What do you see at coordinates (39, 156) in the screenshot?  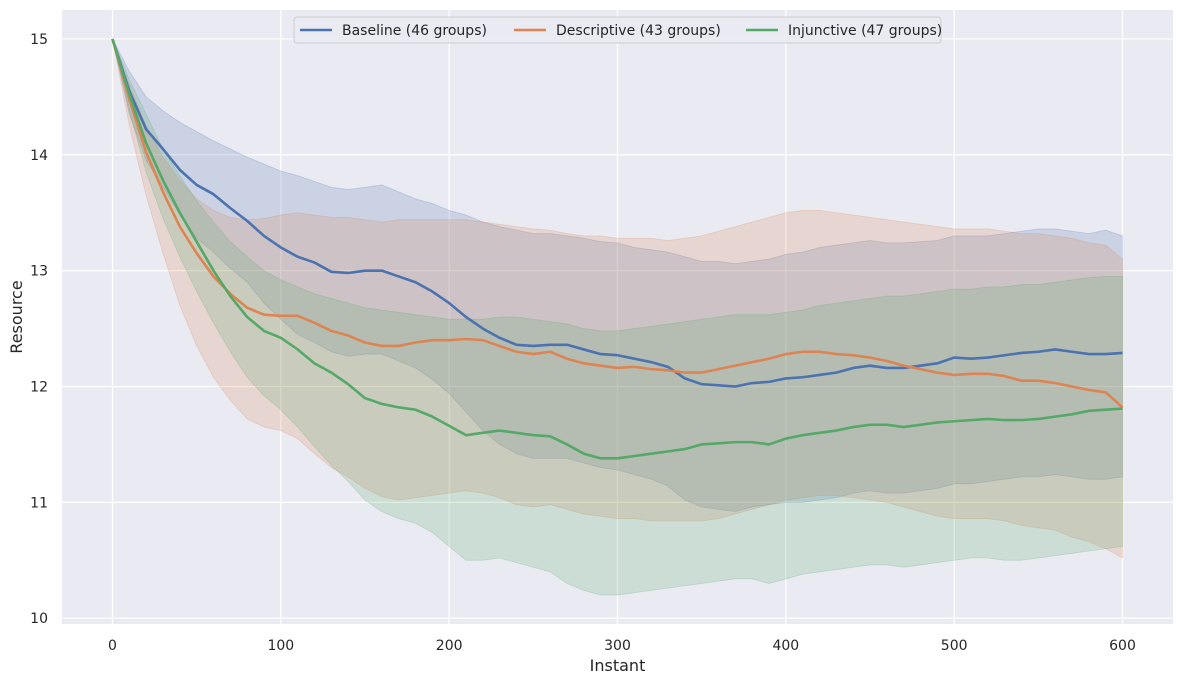 I see `y-tick-label: 14` at bounding box center [39, 156].